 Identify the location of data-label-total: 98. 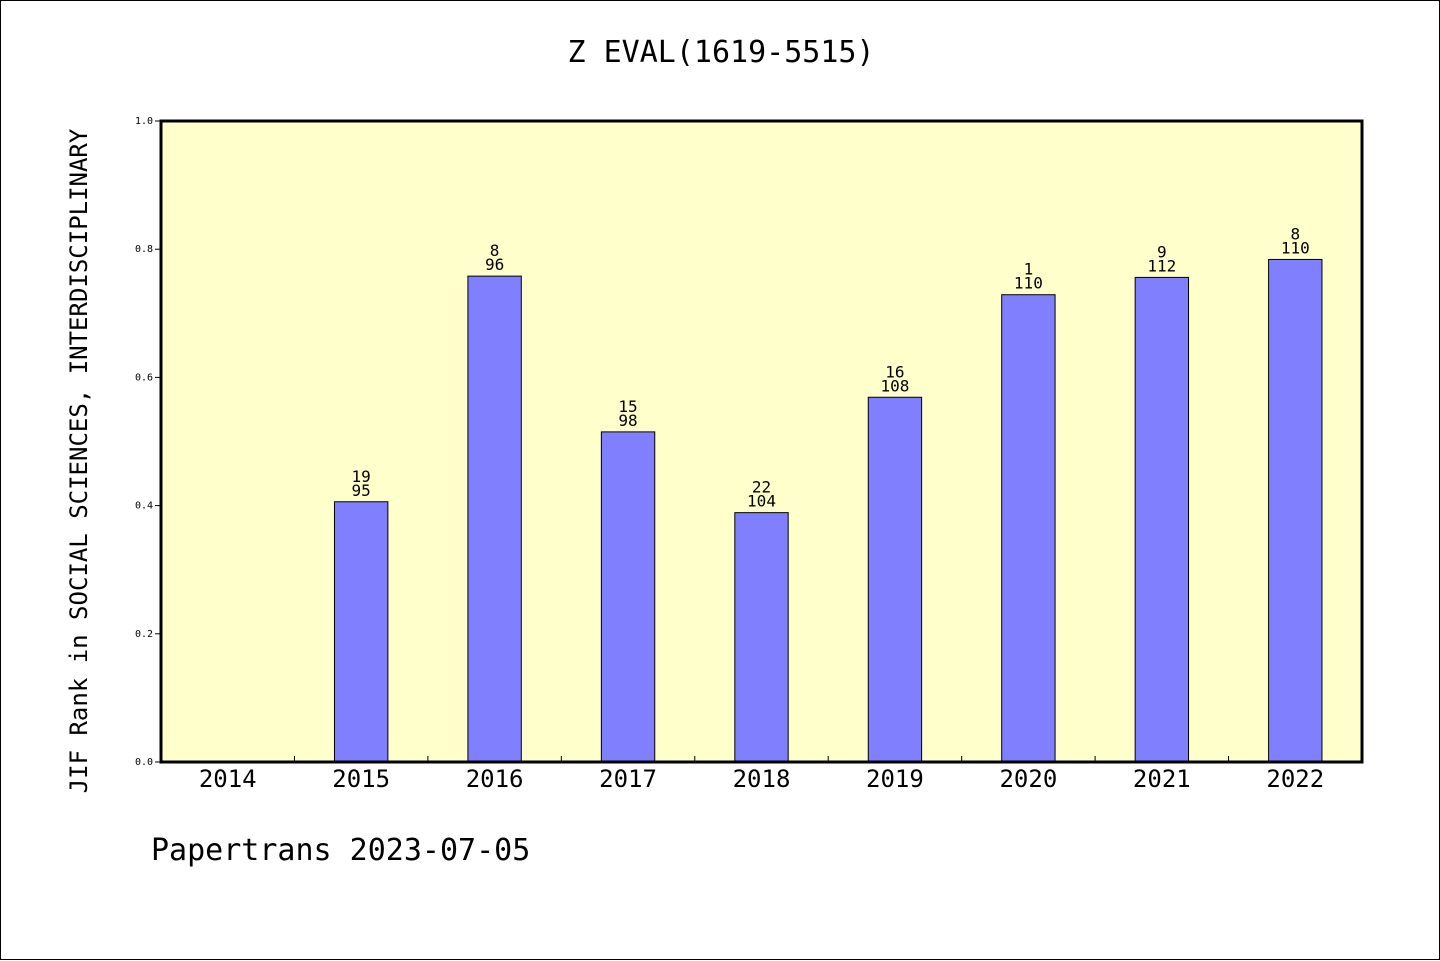
(627, 420).